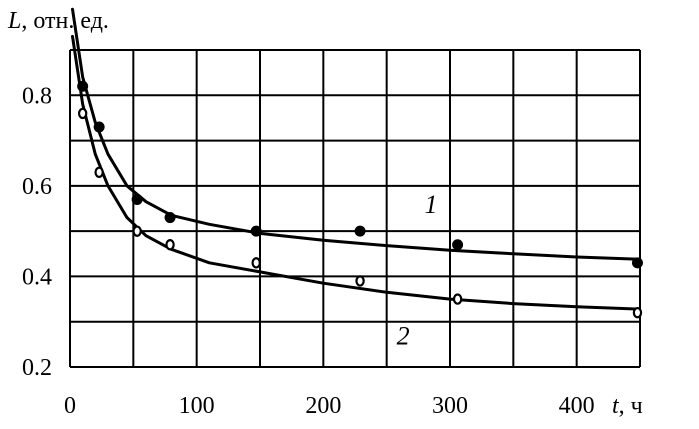  Describe the element at coordinates (631, 406) in the screenshot. I see `x-axis-unit: , ч` at that location.